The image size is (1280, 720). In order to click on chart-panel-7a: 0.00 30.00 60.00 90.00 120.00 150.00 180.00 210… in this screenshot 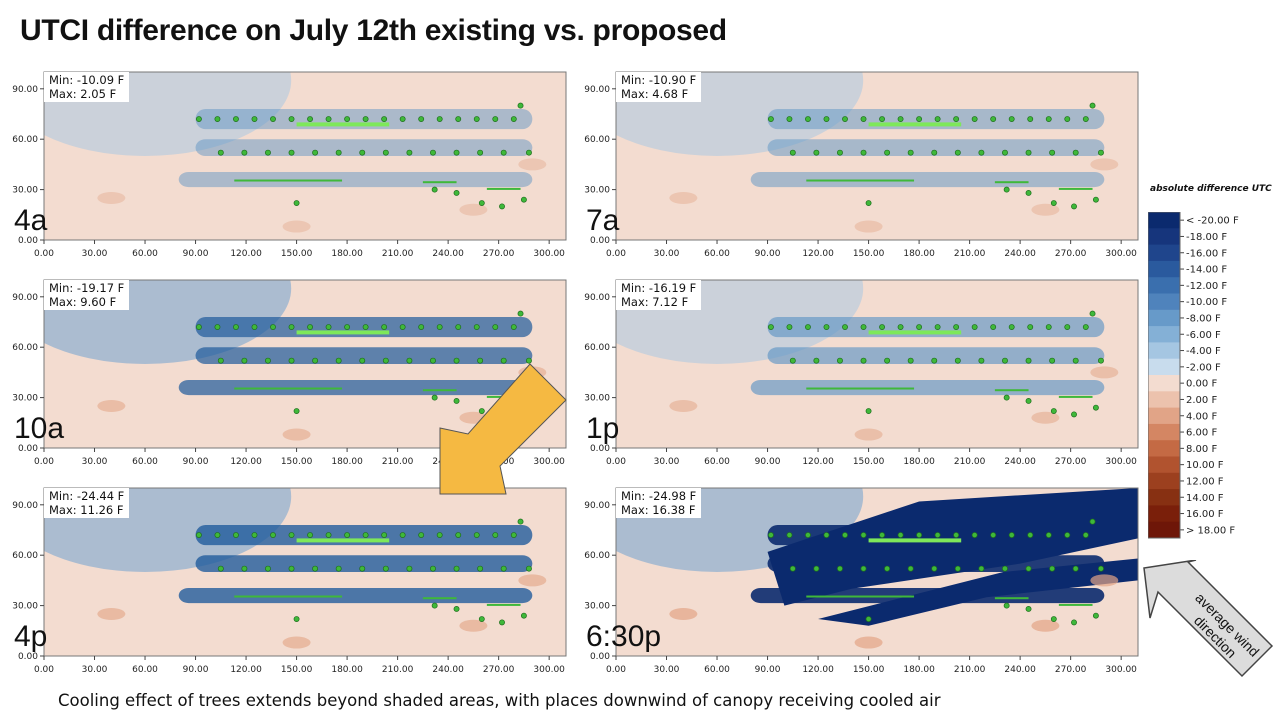, I will do `click(855, 168)`.